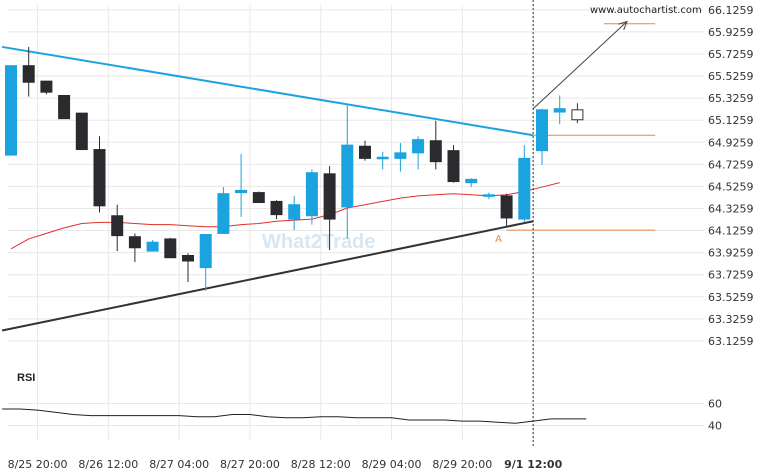 The image size is (760, 475). I want to click on y-tick-label: 66.1259, so click(731, 10).